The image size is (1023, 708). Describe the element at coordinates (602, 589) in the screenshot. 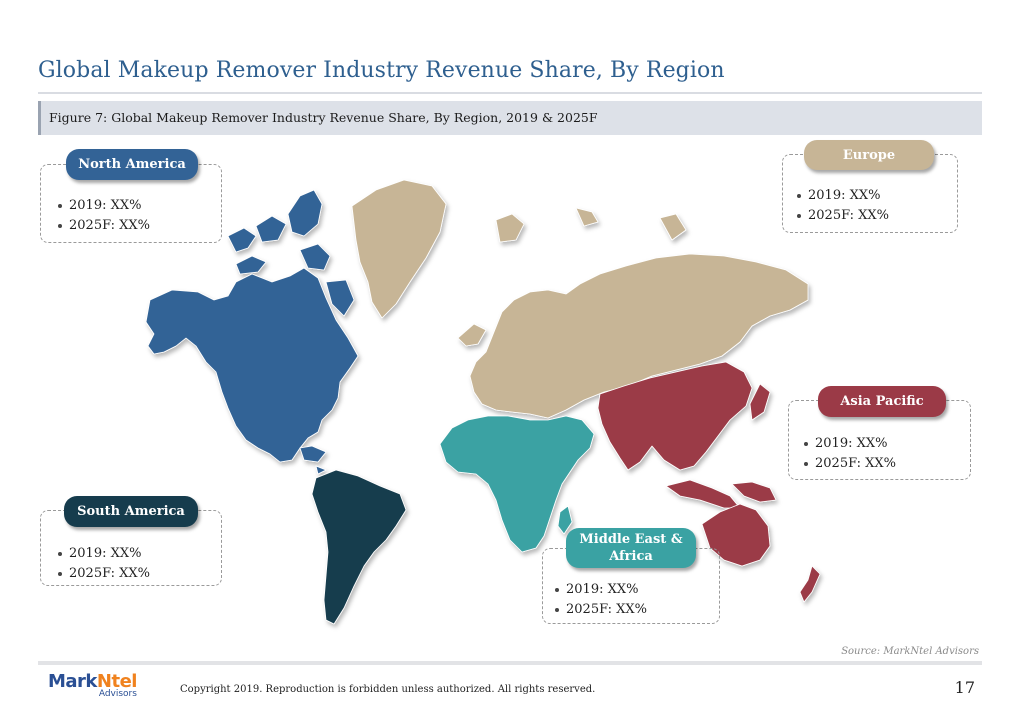

I see `middle-east-africa-2019: 2019: XX%` at that location.